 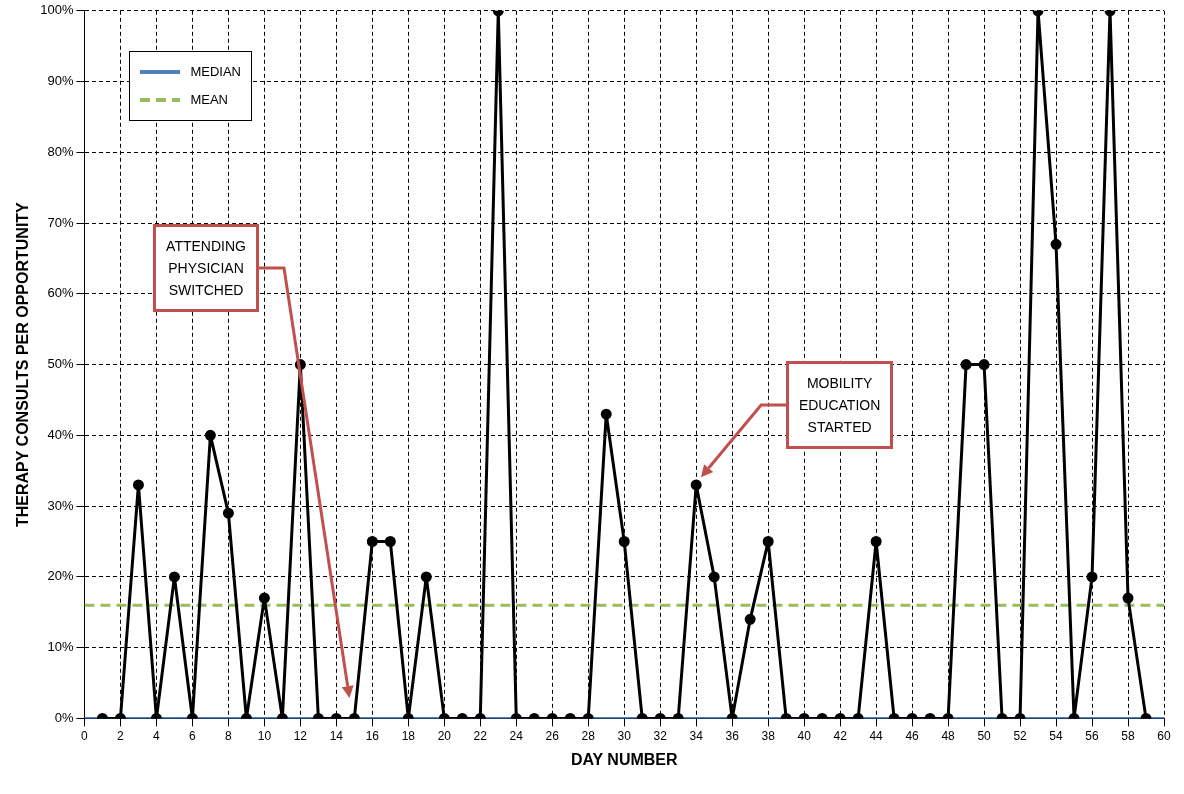 What do you see at coordinates (206, 267) in the screenshot?
I see `annotation: ATTENDING PHYSICIAN SWITCHED` at bounding box center [206, 267].